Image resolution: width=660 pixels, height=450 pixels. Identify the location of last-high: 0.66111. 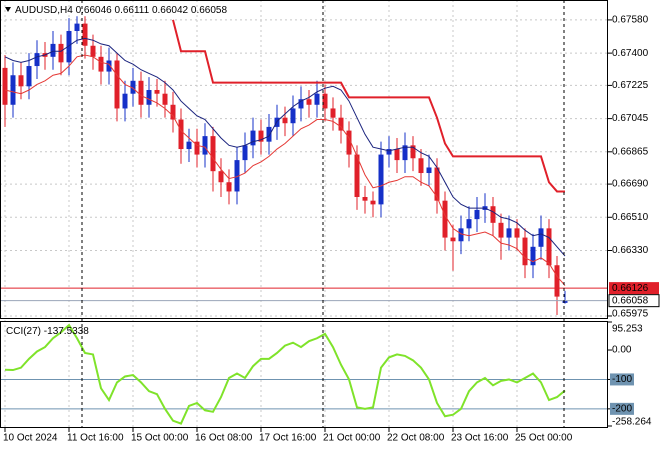
(132, 10).